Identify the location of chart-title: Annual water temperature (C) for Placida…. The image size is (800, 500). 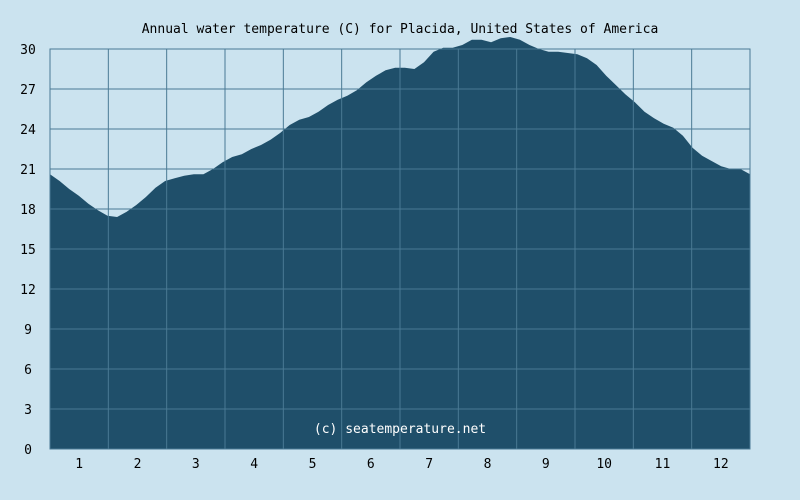
(400, 29).